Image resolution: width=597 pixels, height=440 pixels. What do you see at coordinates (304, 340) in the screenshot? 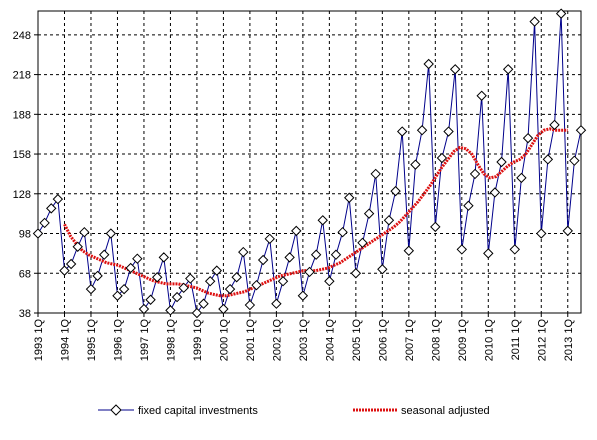
I see `x-tick-label: 2003 1Q` at bounding box center [304, 340].